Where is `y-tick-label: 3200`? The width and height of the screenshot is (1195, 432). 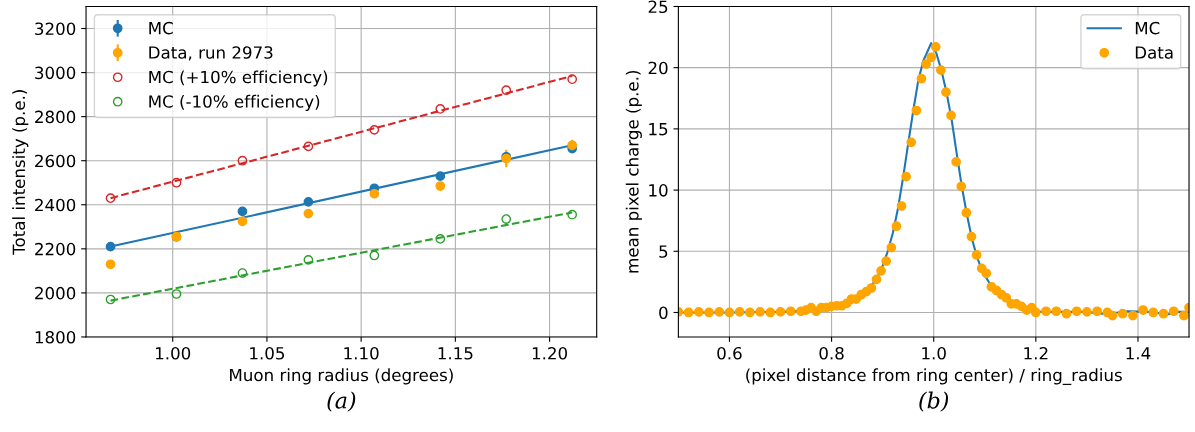 y-tick-label: 3200 is located at coordinates (55, 29).